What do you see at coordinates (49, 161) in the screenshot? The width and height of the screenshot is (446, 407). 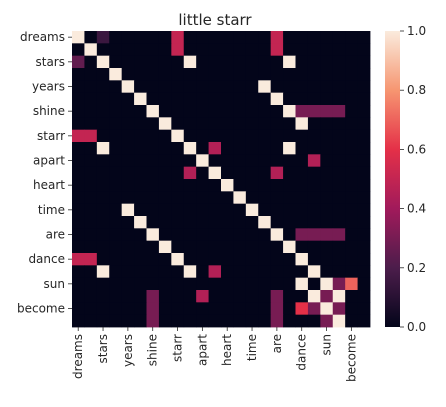 I see `y-tick-label: apart` at bounding box center [49, 161].